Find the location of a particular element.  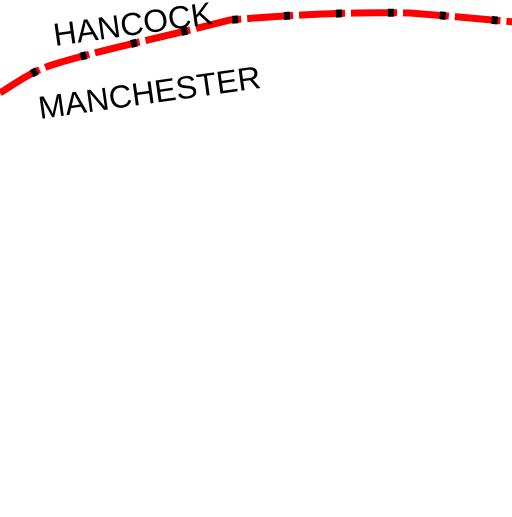

label-manchester: MANCHESTER is located at coordinates (149, 92).